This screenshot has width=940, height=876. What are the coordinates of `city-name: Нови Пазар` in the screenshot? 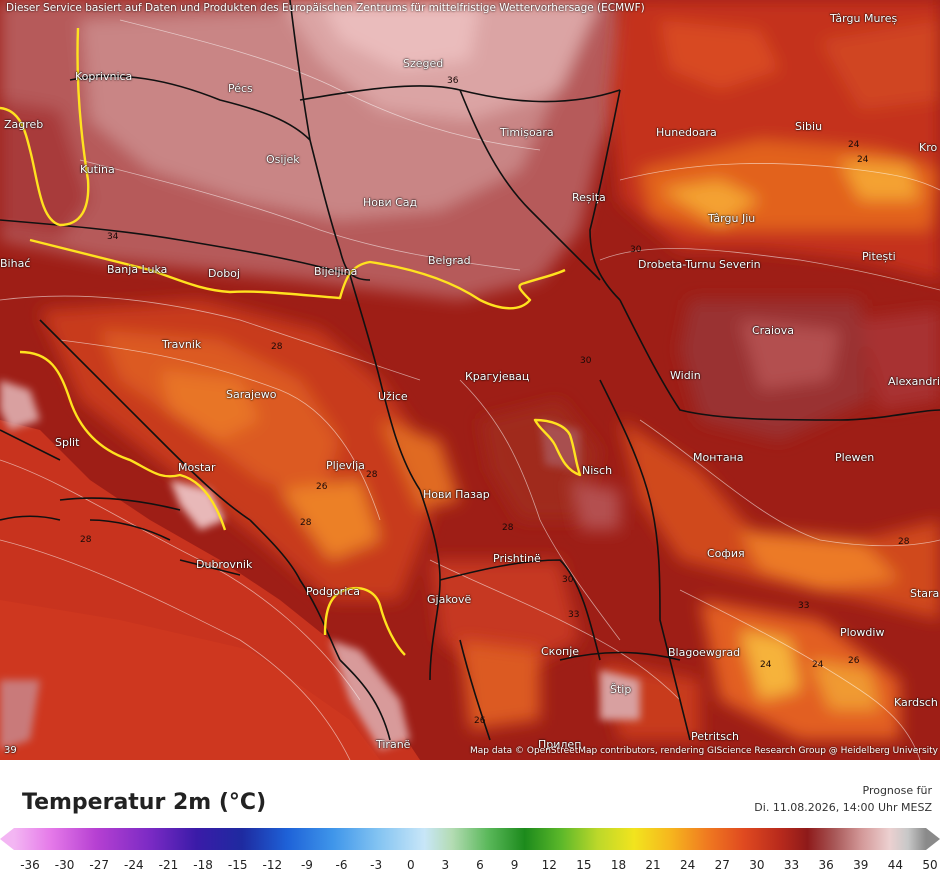 It's located at (456, 494).